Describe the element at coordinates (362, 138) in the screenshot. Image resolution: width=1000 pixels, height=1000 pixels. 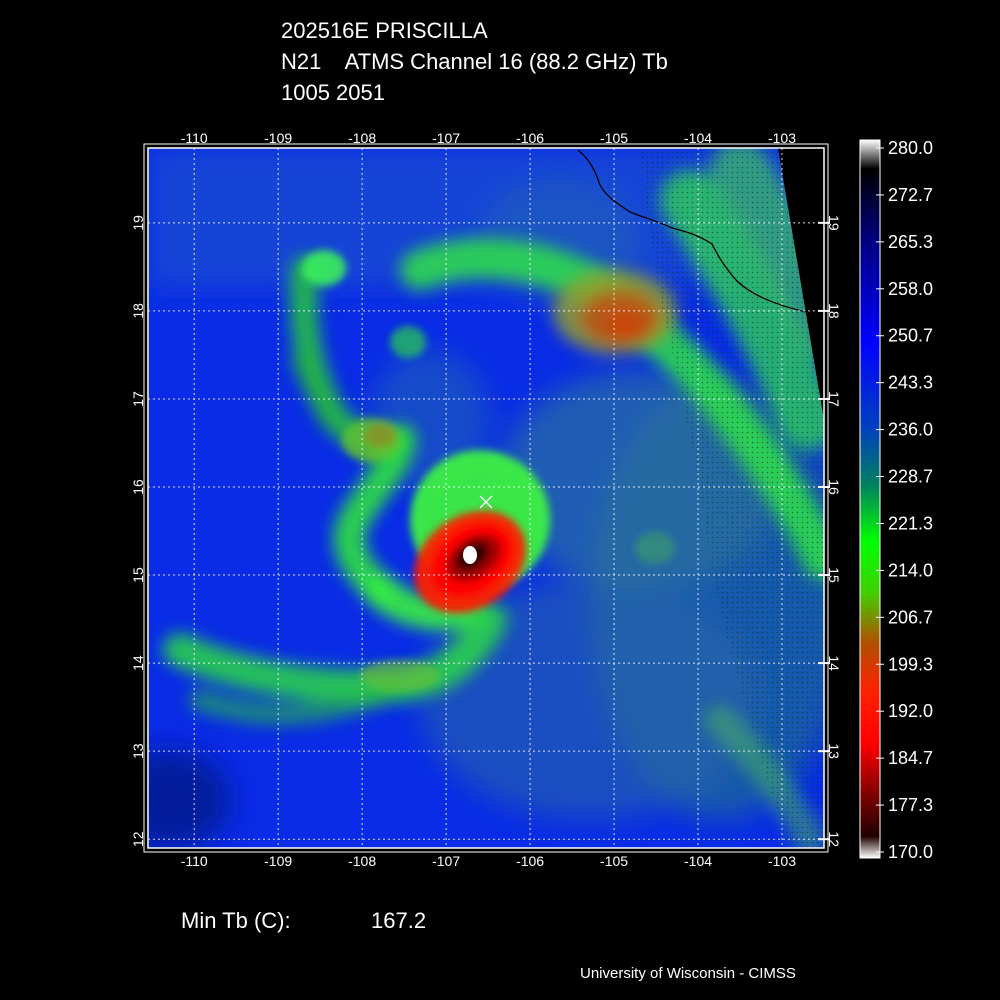
I see `lon-tick-label-top: -108` at that location.